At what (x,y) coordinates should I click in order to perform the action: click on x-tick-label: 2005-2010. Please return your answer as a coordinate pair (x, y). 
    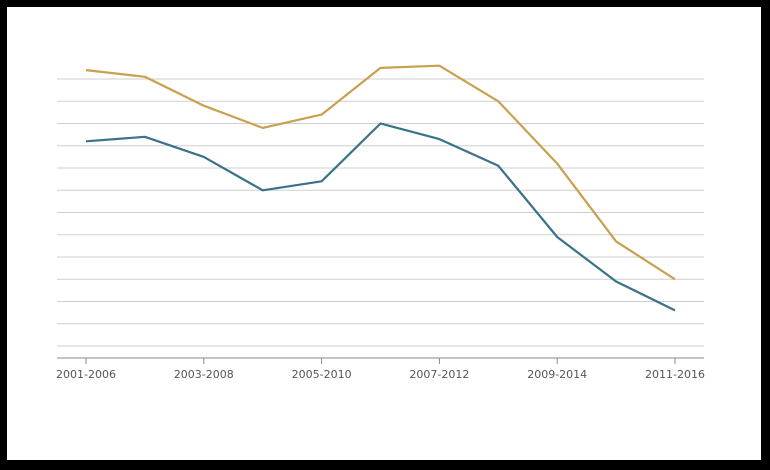
    Looking at the image, I should click on (322, 374).